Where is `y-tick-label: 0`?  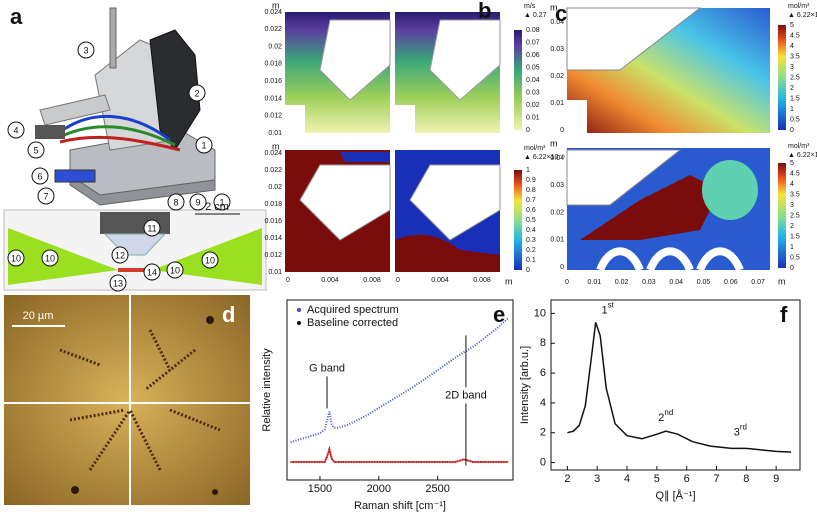
y-tick-label: 0 is located at coordinates (562, 130).